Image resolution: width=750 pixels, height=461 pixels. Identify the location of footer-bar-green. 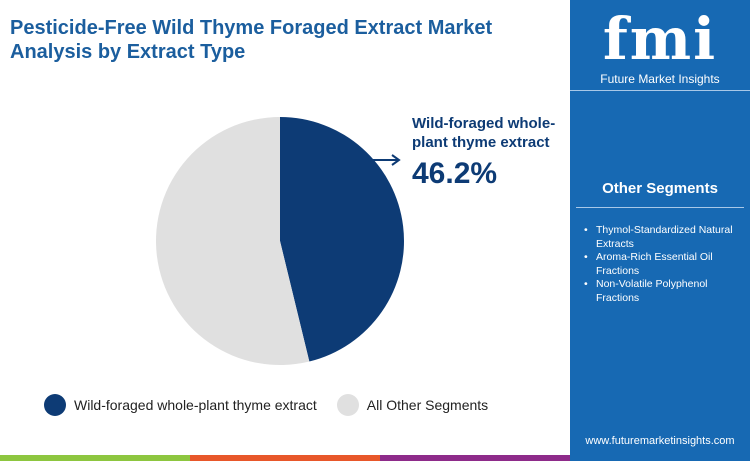
(95, 458).